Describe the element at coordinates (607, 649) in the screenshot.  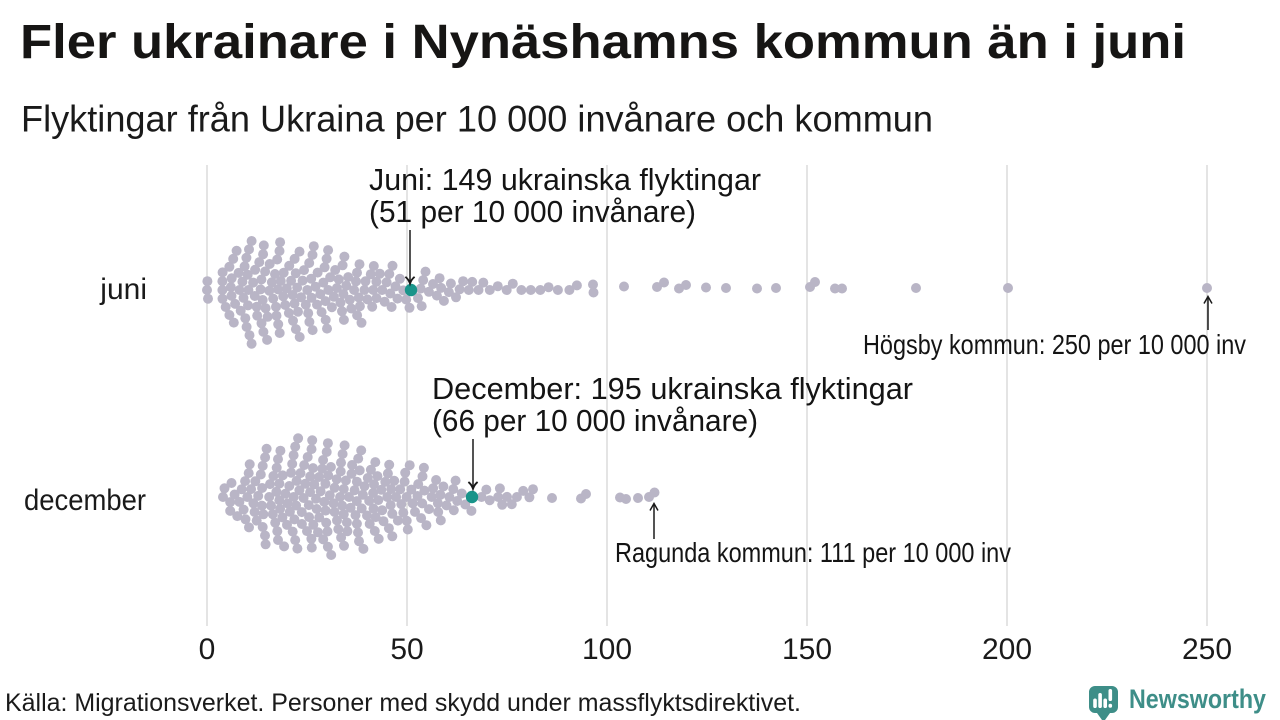
I see `svg-text: 100` at that location.